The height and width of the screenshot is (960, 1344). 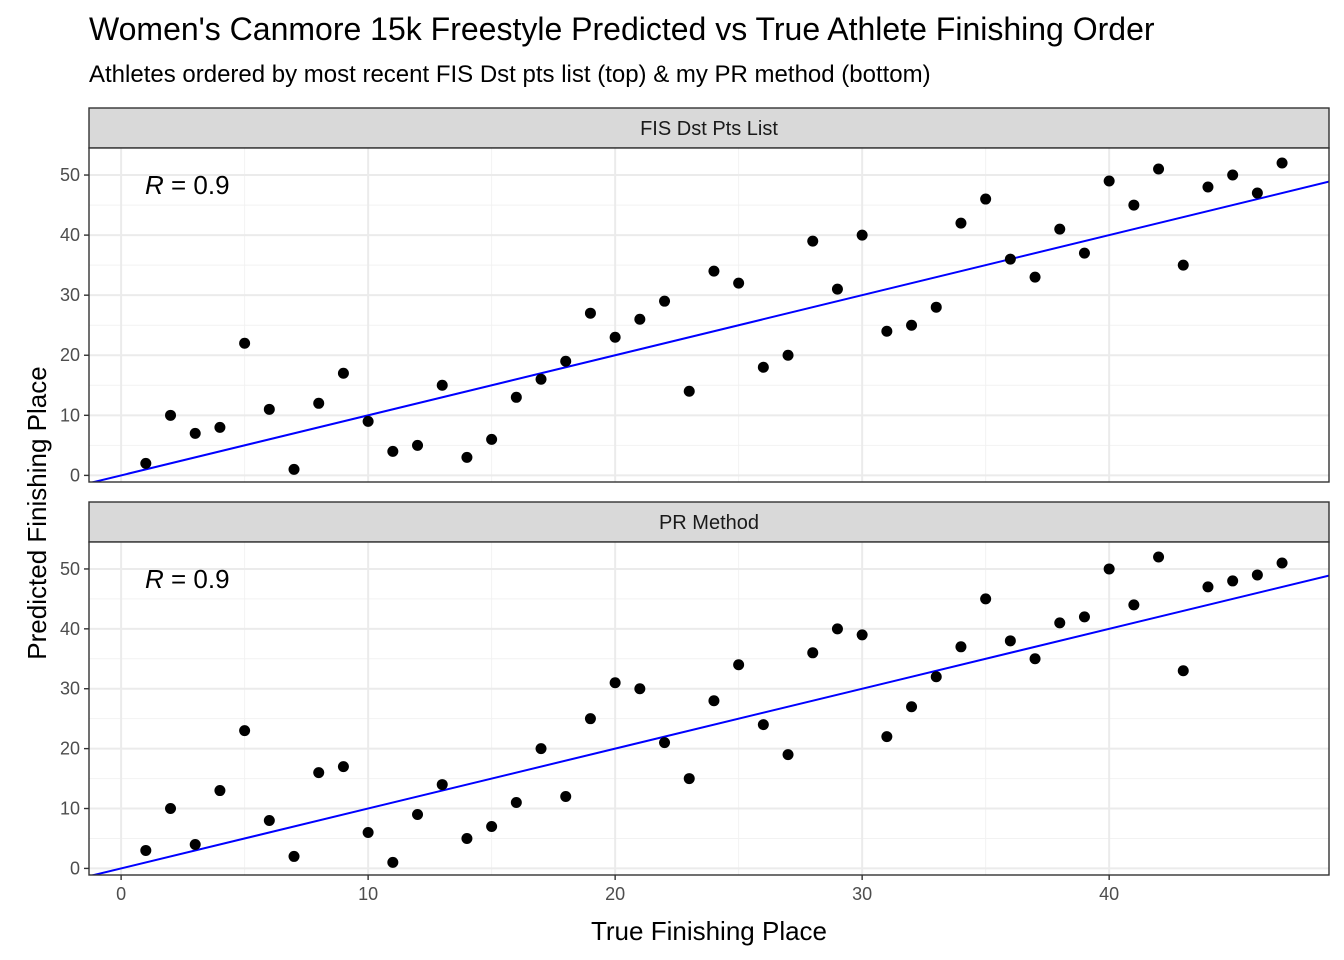 I want to click on correlation-symbol: R, so click(x=154, y=579).